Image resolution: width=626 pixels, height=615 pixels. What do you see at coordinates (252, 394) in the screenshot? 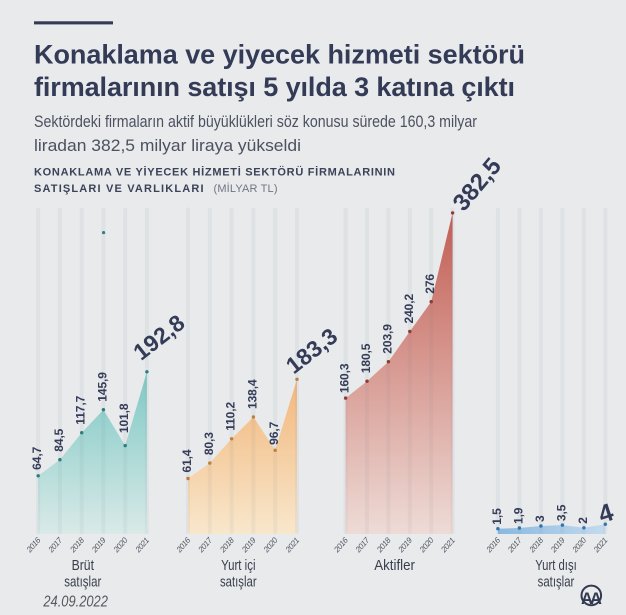
I see `svg-text: 138,4` at bounding box center [252, 394].